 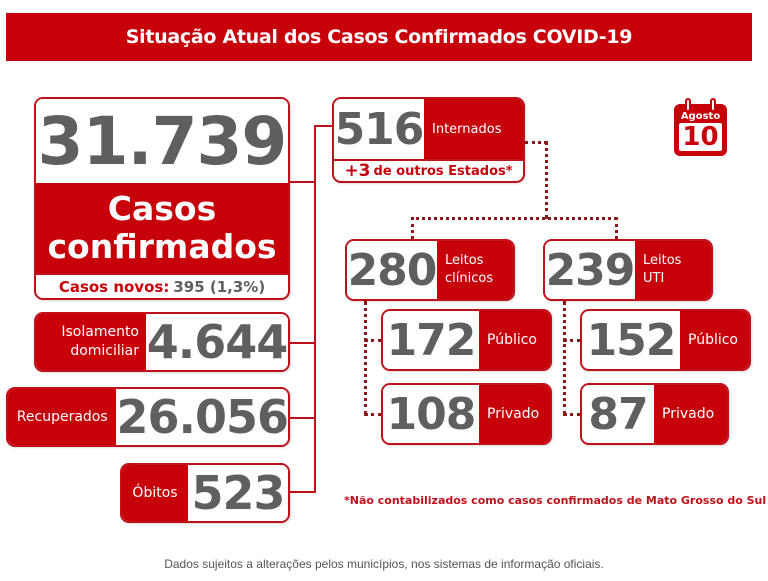 What do you see at coordinates (618, 414) in the screenshot?
I see `icu-private-value: 87` at bounding box center [618, 414].